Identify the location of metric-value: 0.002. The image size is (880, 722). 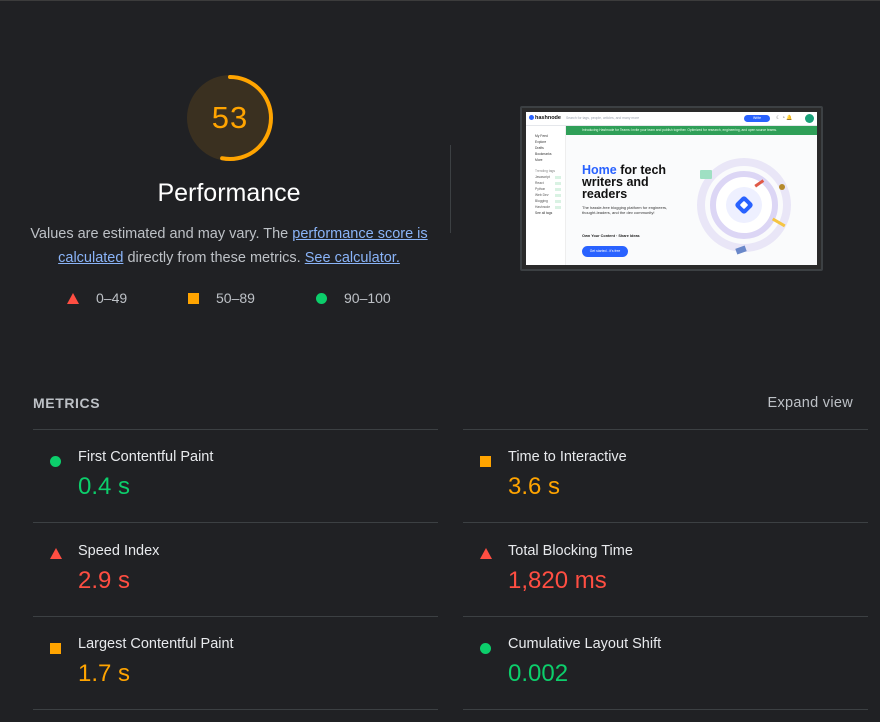
(538, 673).